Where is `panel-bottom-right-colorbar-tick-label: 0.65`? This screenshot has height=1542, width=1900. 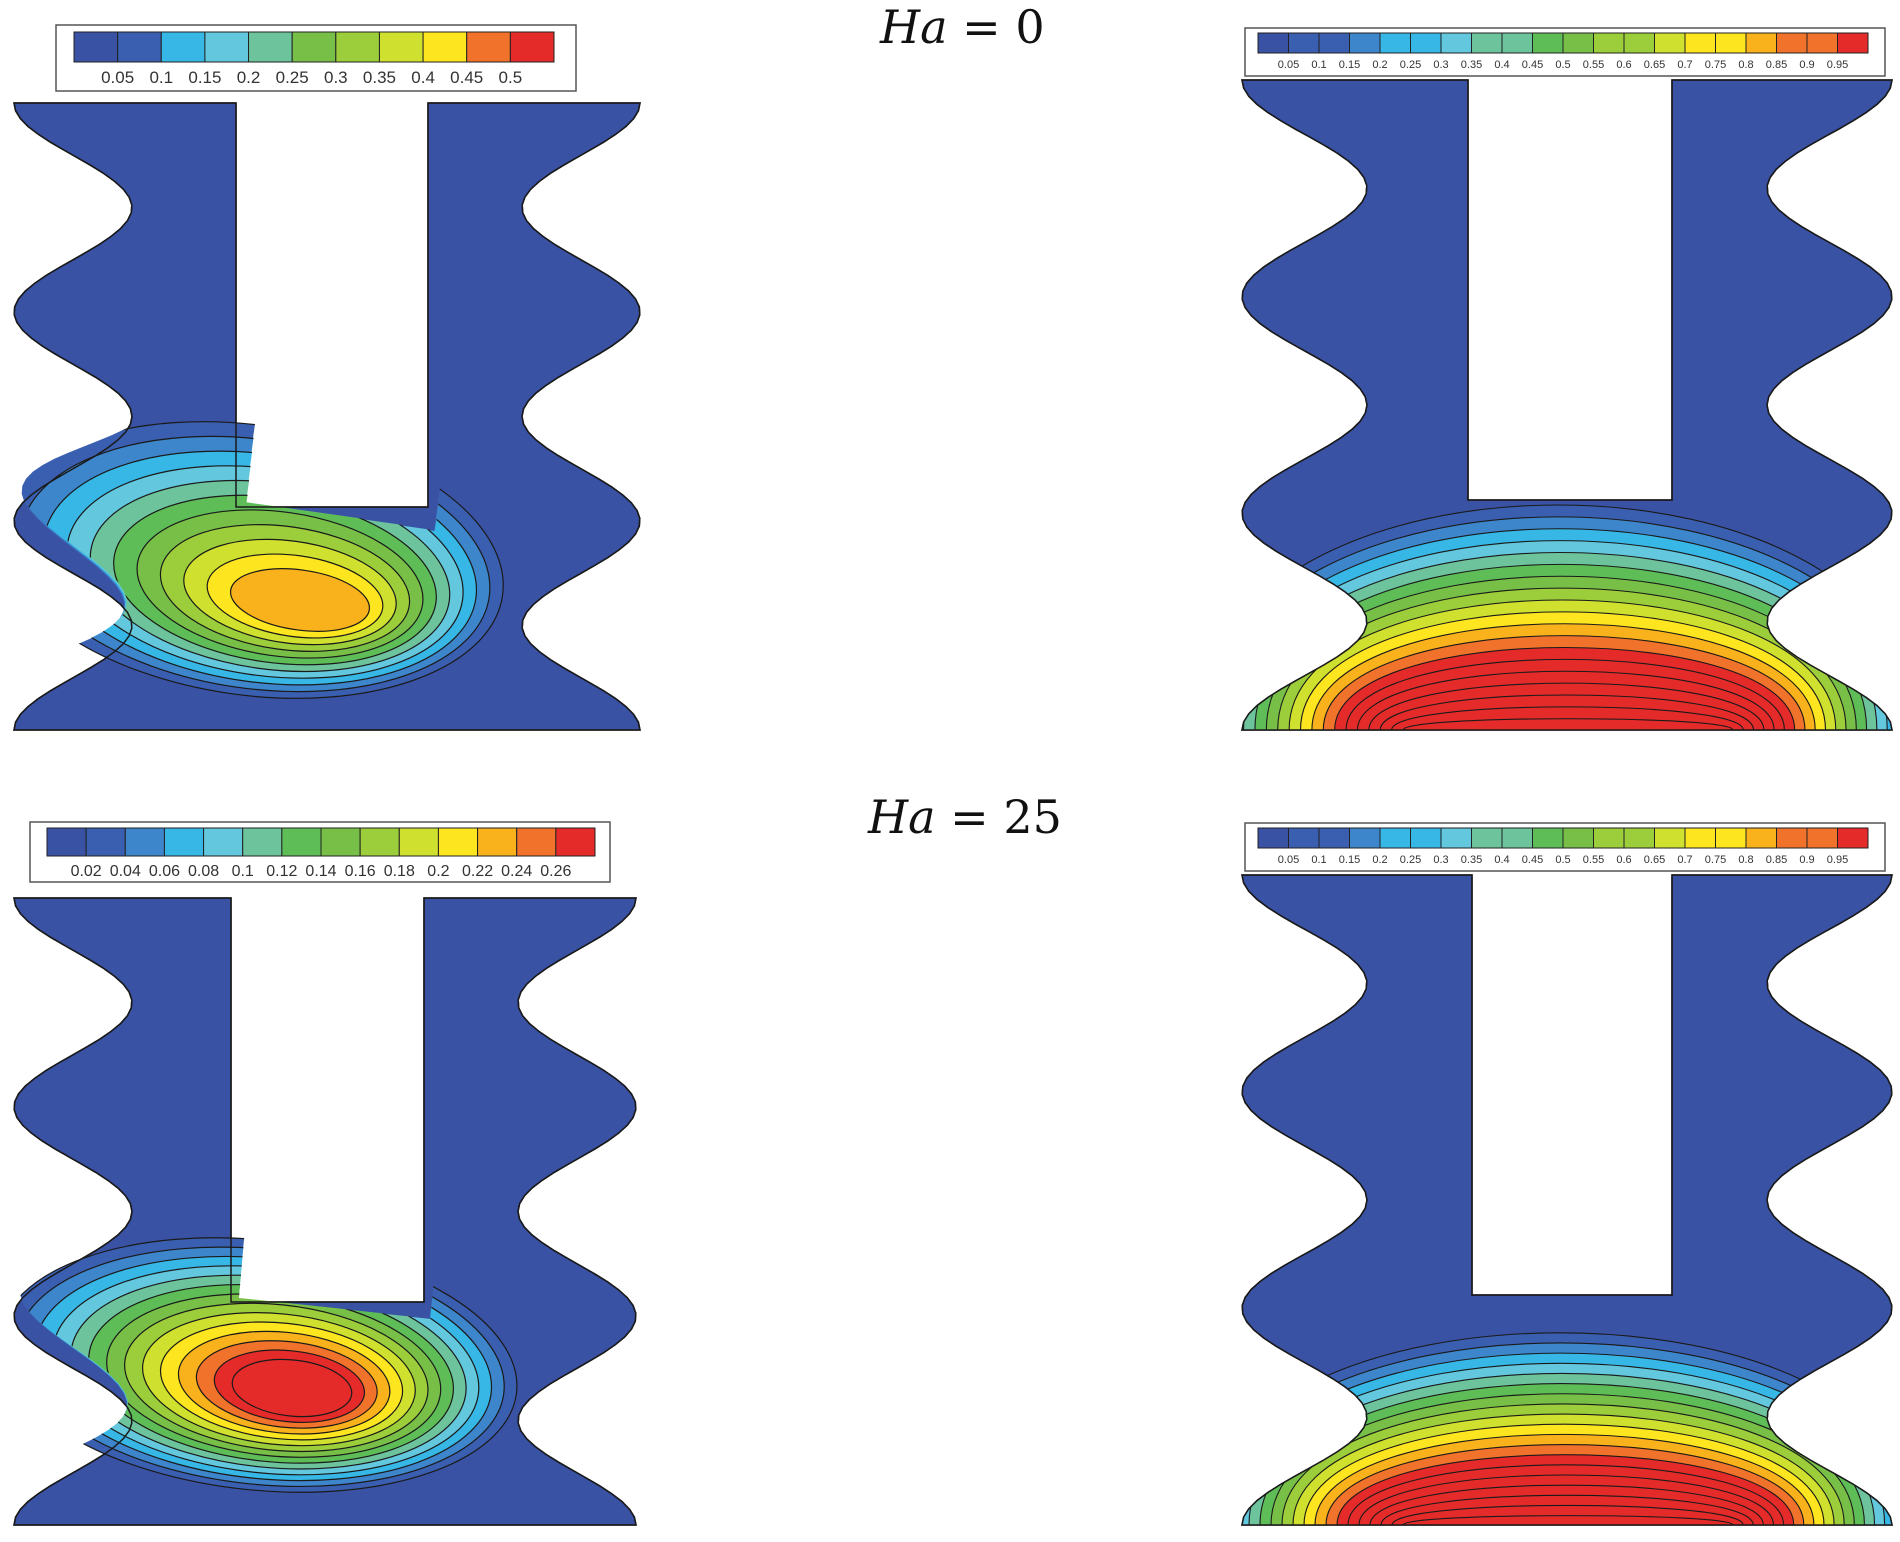 panel-bottom-right-colorbar-tick-label: 0.65 is located at coordinates (1654, 860).